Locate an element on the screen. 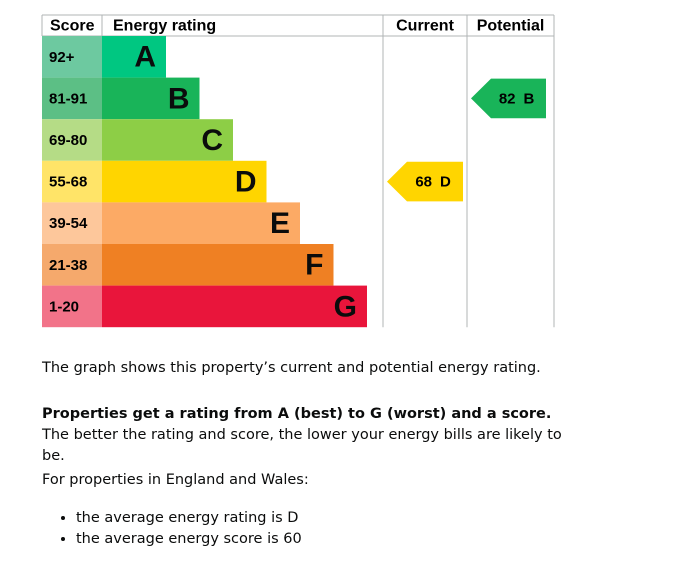 This screenshot has width=681, height=569. arrow-rating: B is located at coordinates (529, 98).